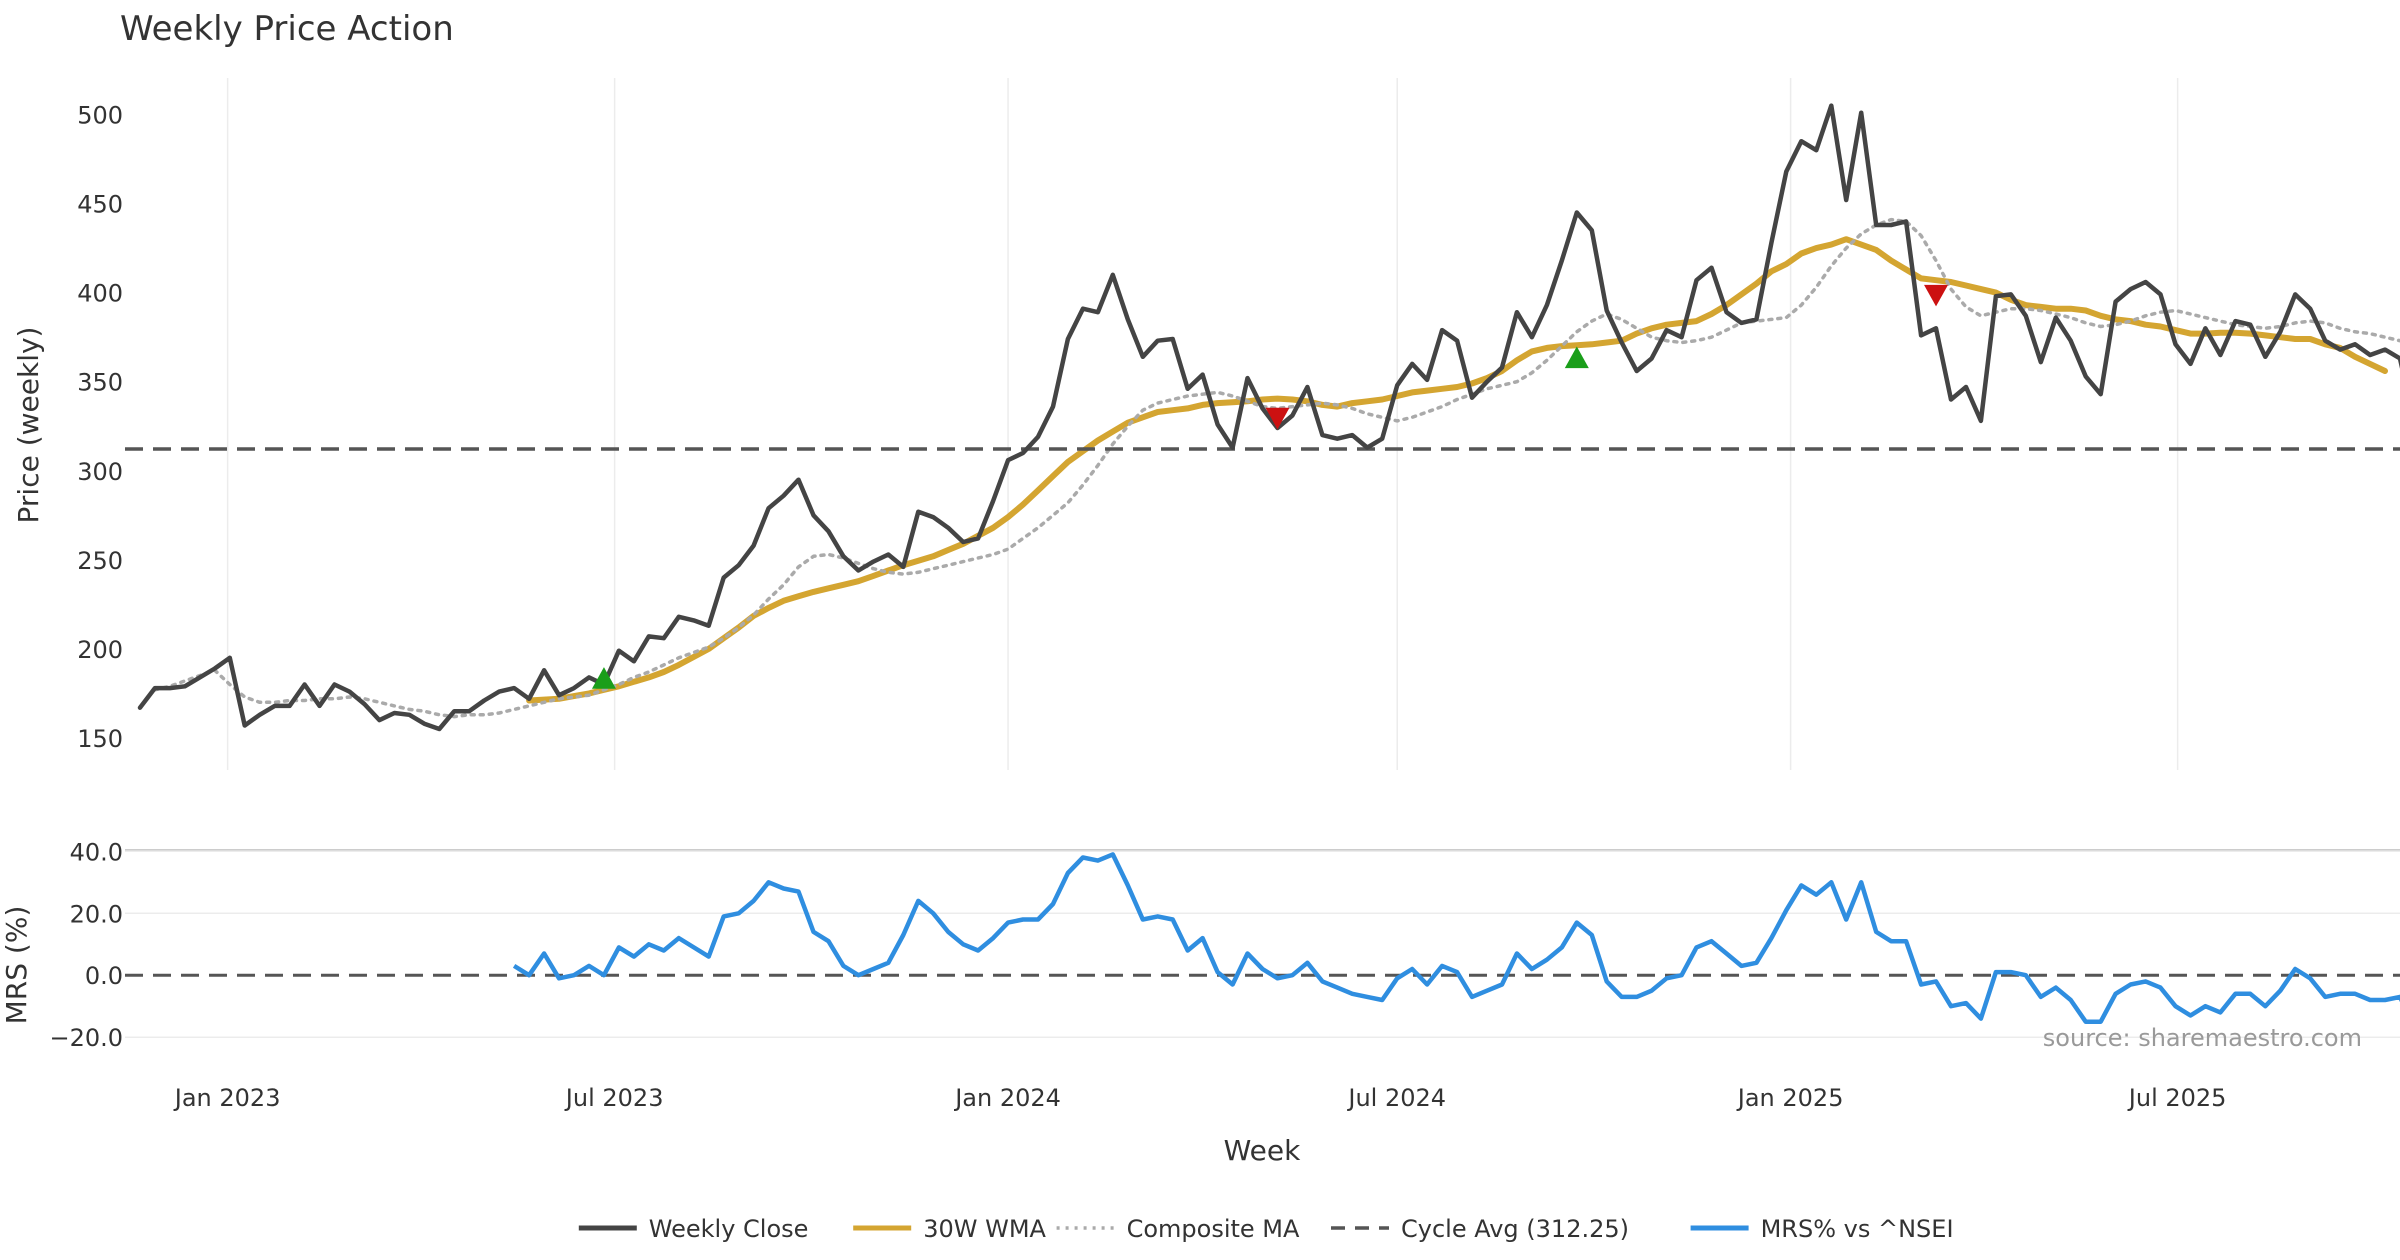 The height and width of the screenshot is (1260, 2400). Describe the element at coordinates (1007, 1098) in the screenshot. I see `x-tick-label: Jan 2024` at that location.